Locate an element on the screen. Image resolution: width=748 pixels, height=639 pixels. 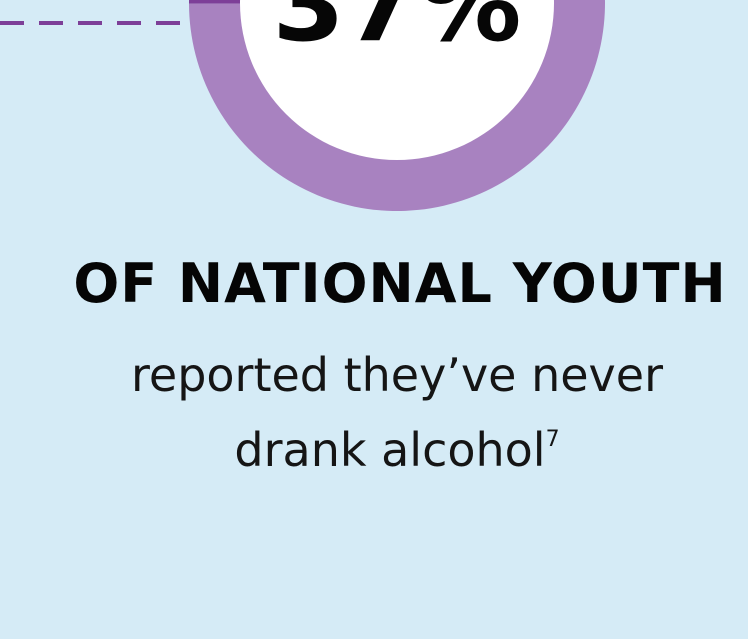
footnote-marker: 7 is located at coordinates (552, 439).